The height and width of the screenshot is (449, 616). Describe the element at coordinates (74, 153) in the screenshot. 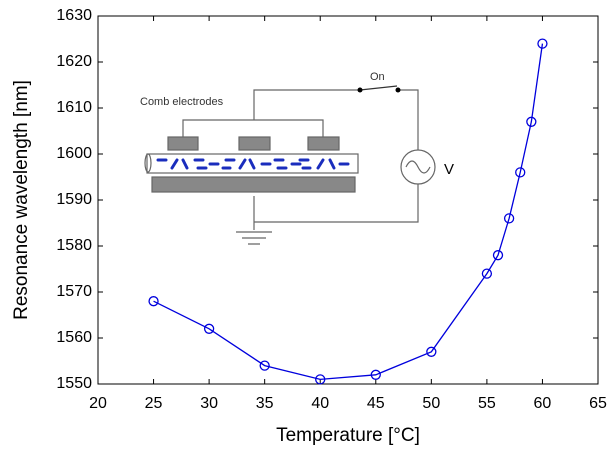

I see `y-tick-label: 1600` at that location.